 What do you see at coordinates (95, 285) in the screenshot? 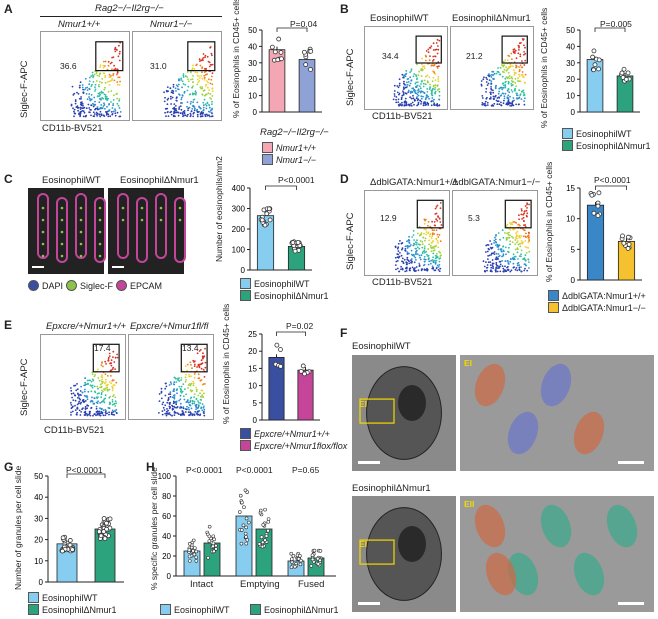
I see `stain-legend: DAPI Siglec-F EPCAM` at bounding box center [95, 285].